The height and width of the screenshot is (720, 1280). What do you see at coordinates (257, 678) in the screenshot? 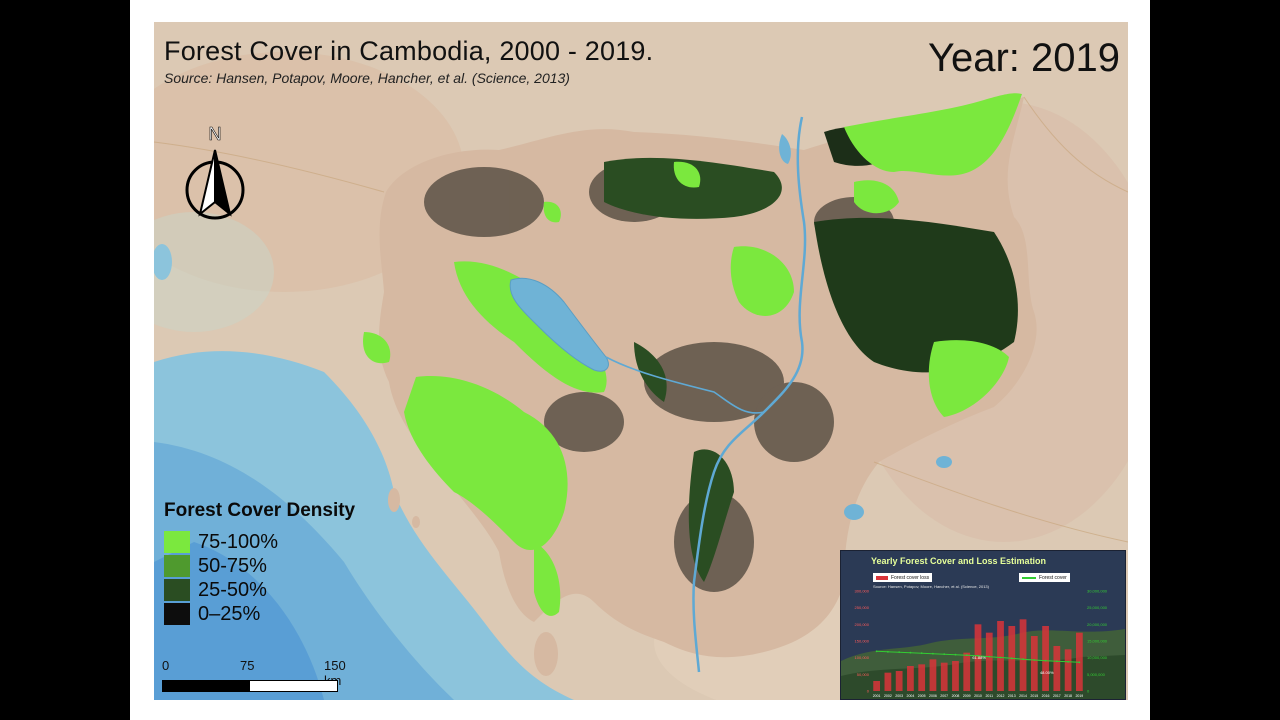
I see `scale-bar: 0 75 150 km` at bounding box center [257, 678].